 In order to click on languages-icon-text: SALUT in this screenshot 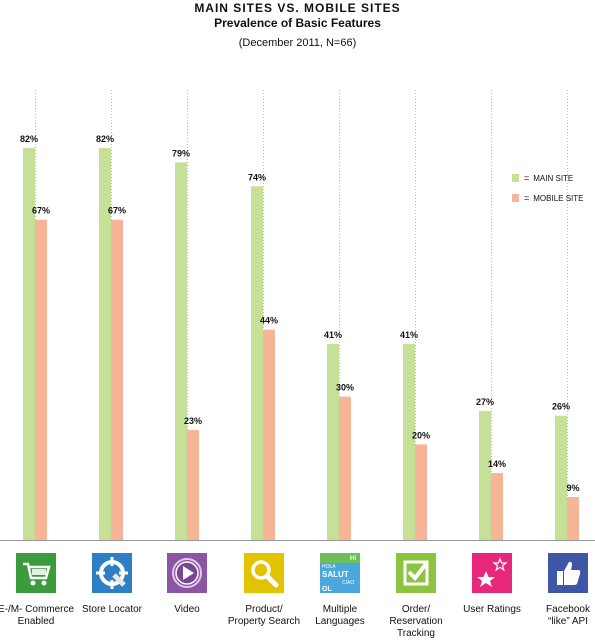, I will do `click(335, 574)`.